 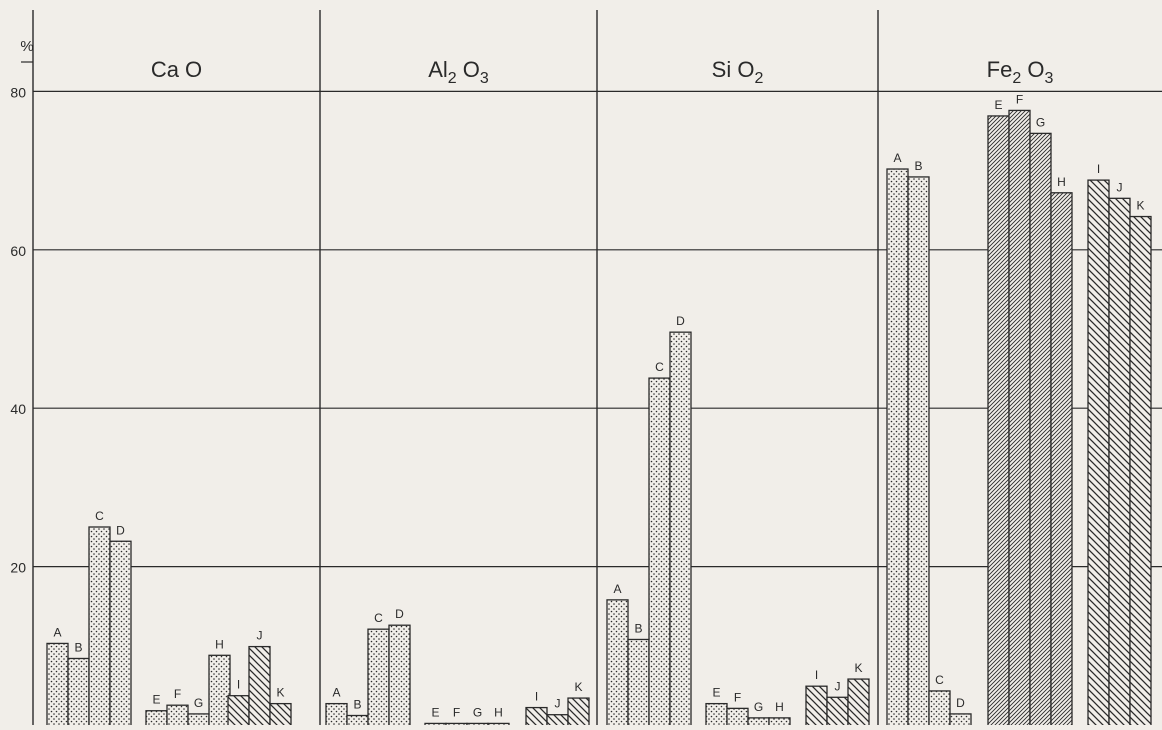 What do you see at coordinates (57, 685) in the screenshot?
I see `bar-1-A` at bounding box center [57, 685].